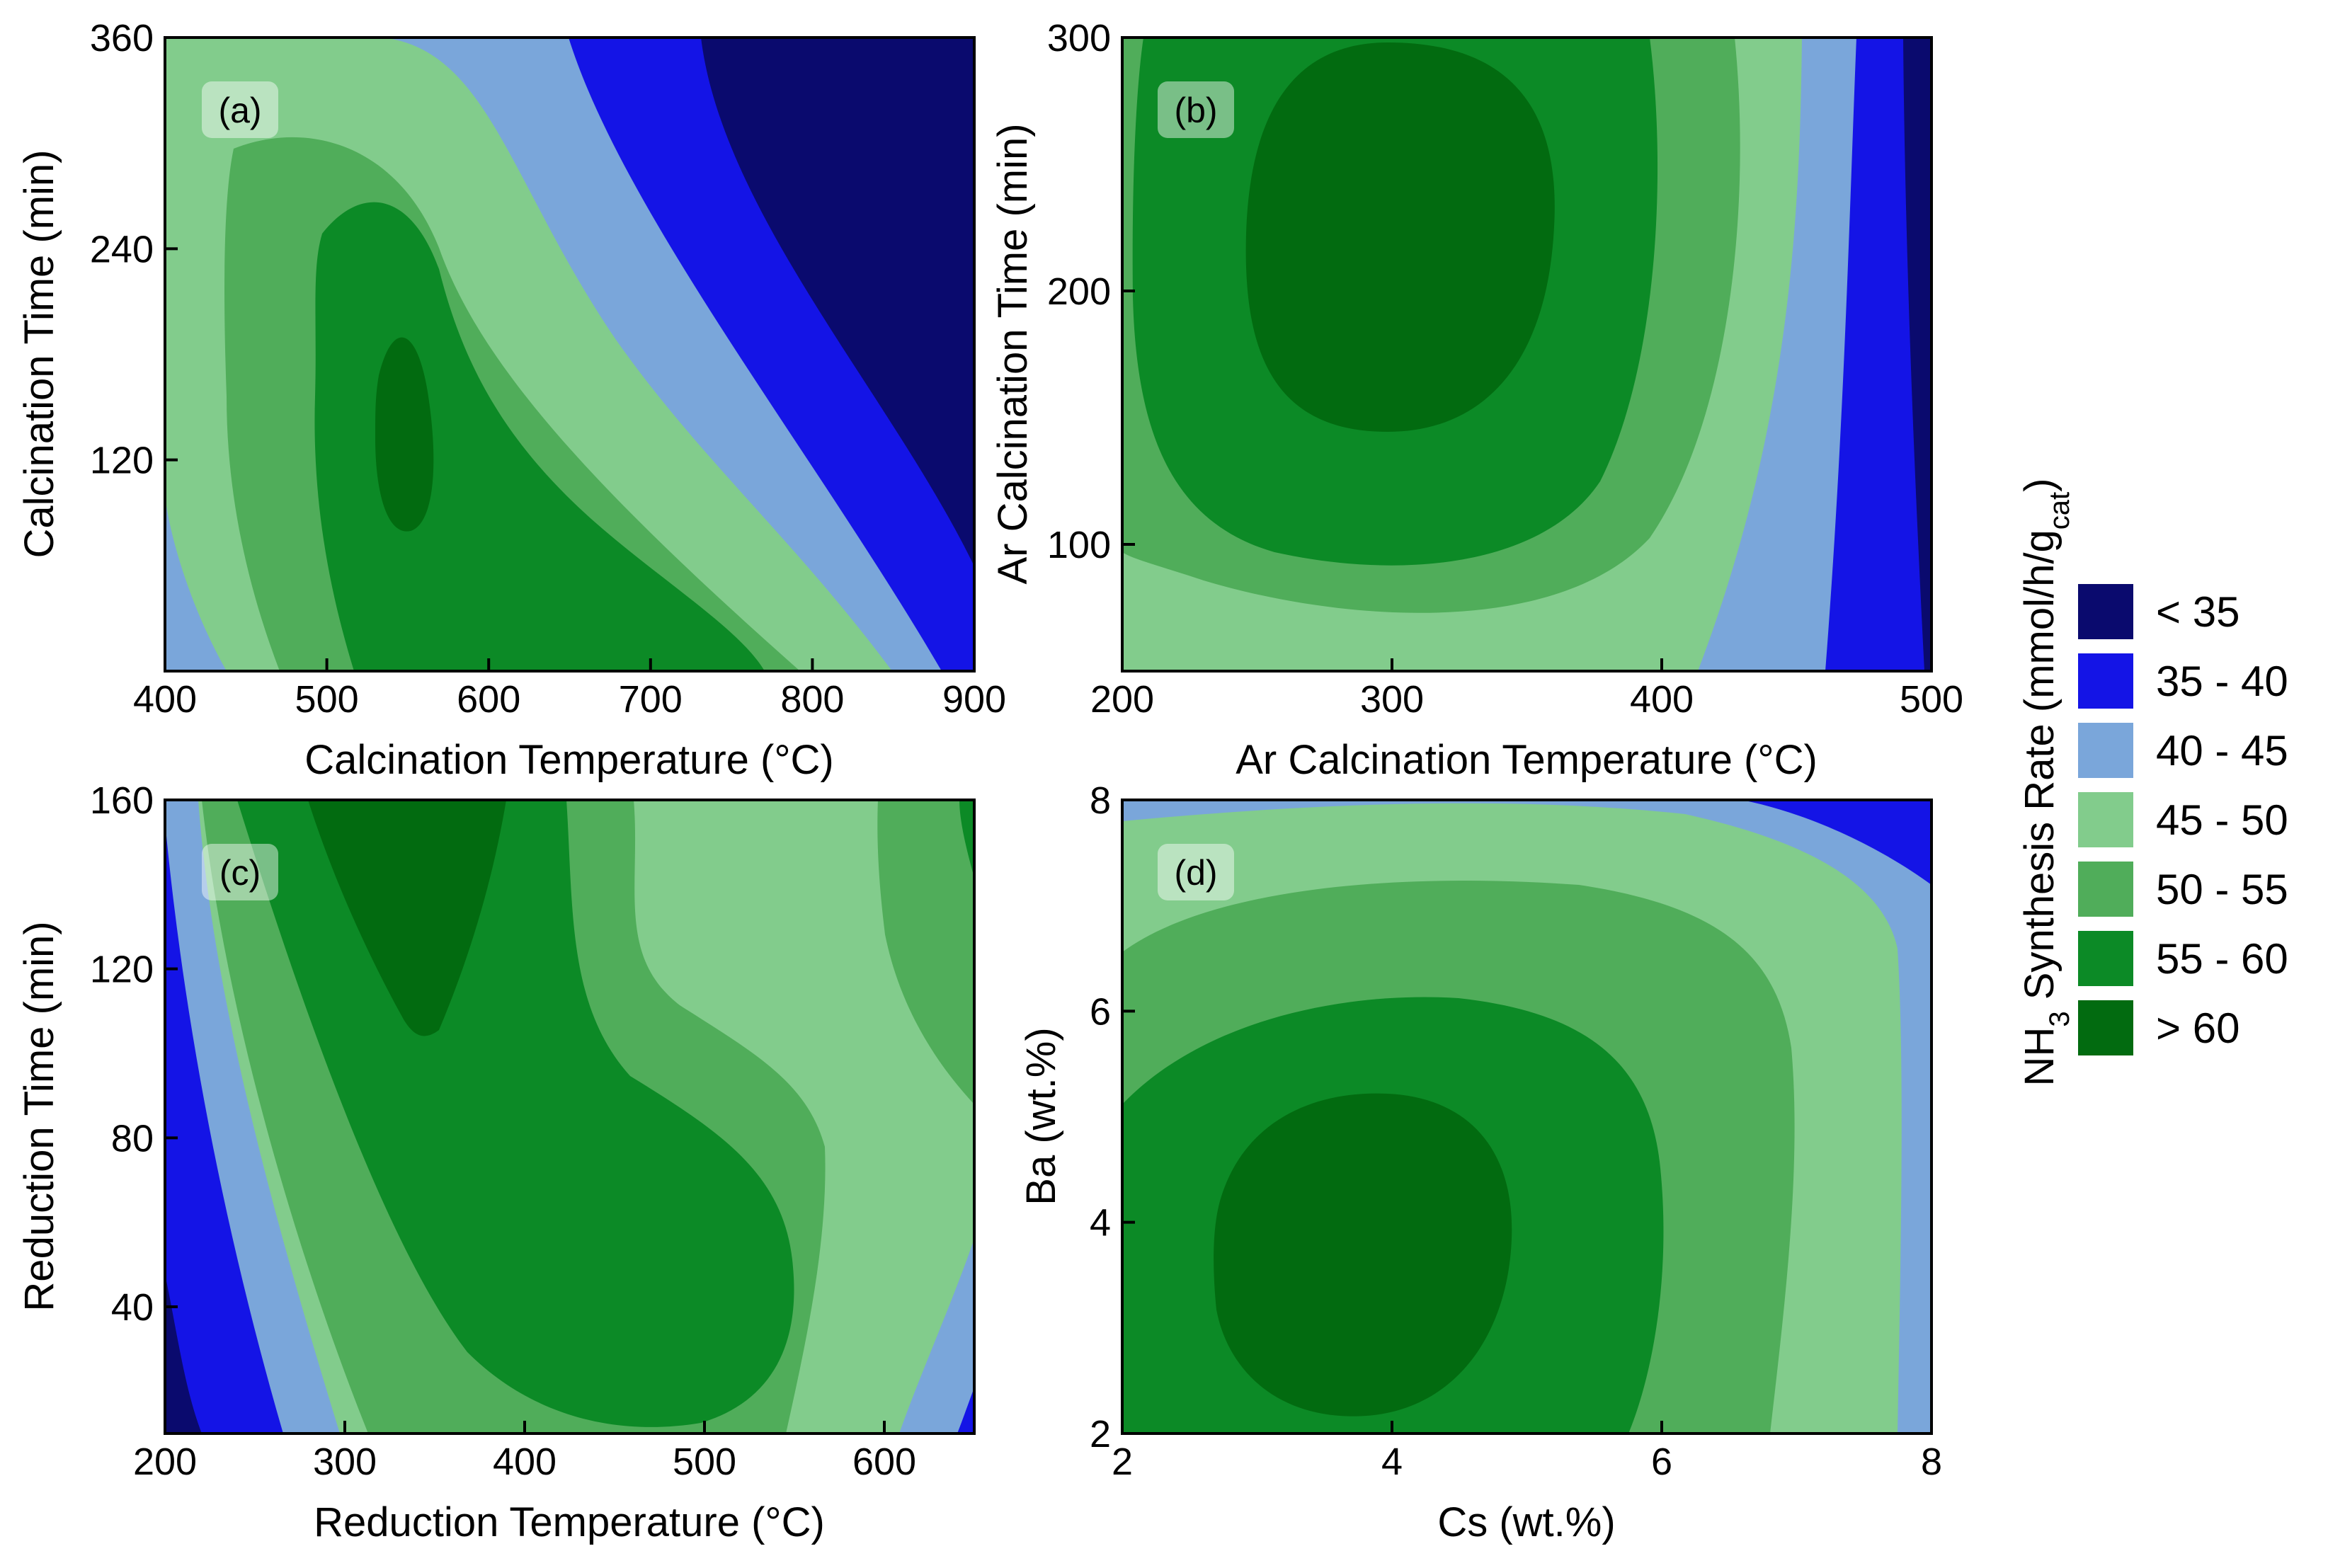 This screenshot has width=2328, height=1568. What do you see at coordinates (122, 38) in the screenshot?
I see `y-tick-label: 360` at bounding box center [122, 38].